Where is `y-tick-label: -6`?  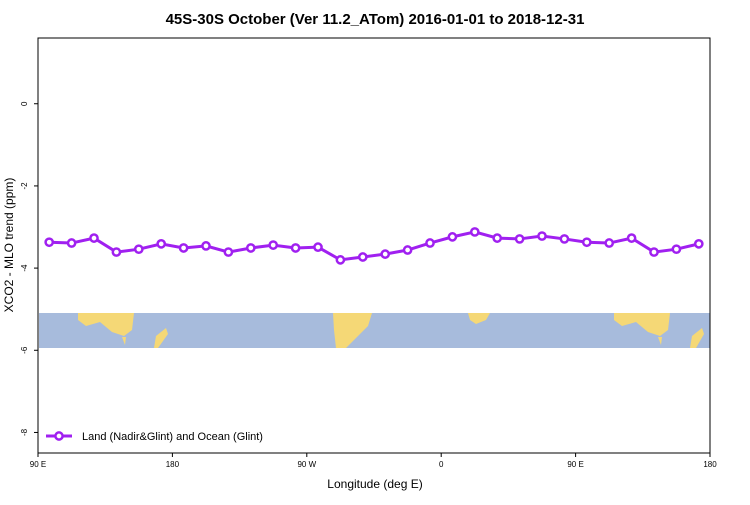
y-tick-label: -6 is located at coordinates (24, 350).